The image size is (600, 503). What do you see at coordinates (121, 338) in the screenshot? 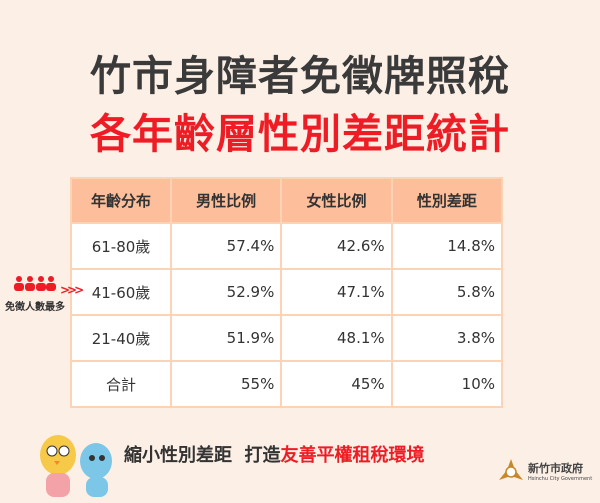
I see `cell-age: 21-40歲` at bounding box center [121, 338].